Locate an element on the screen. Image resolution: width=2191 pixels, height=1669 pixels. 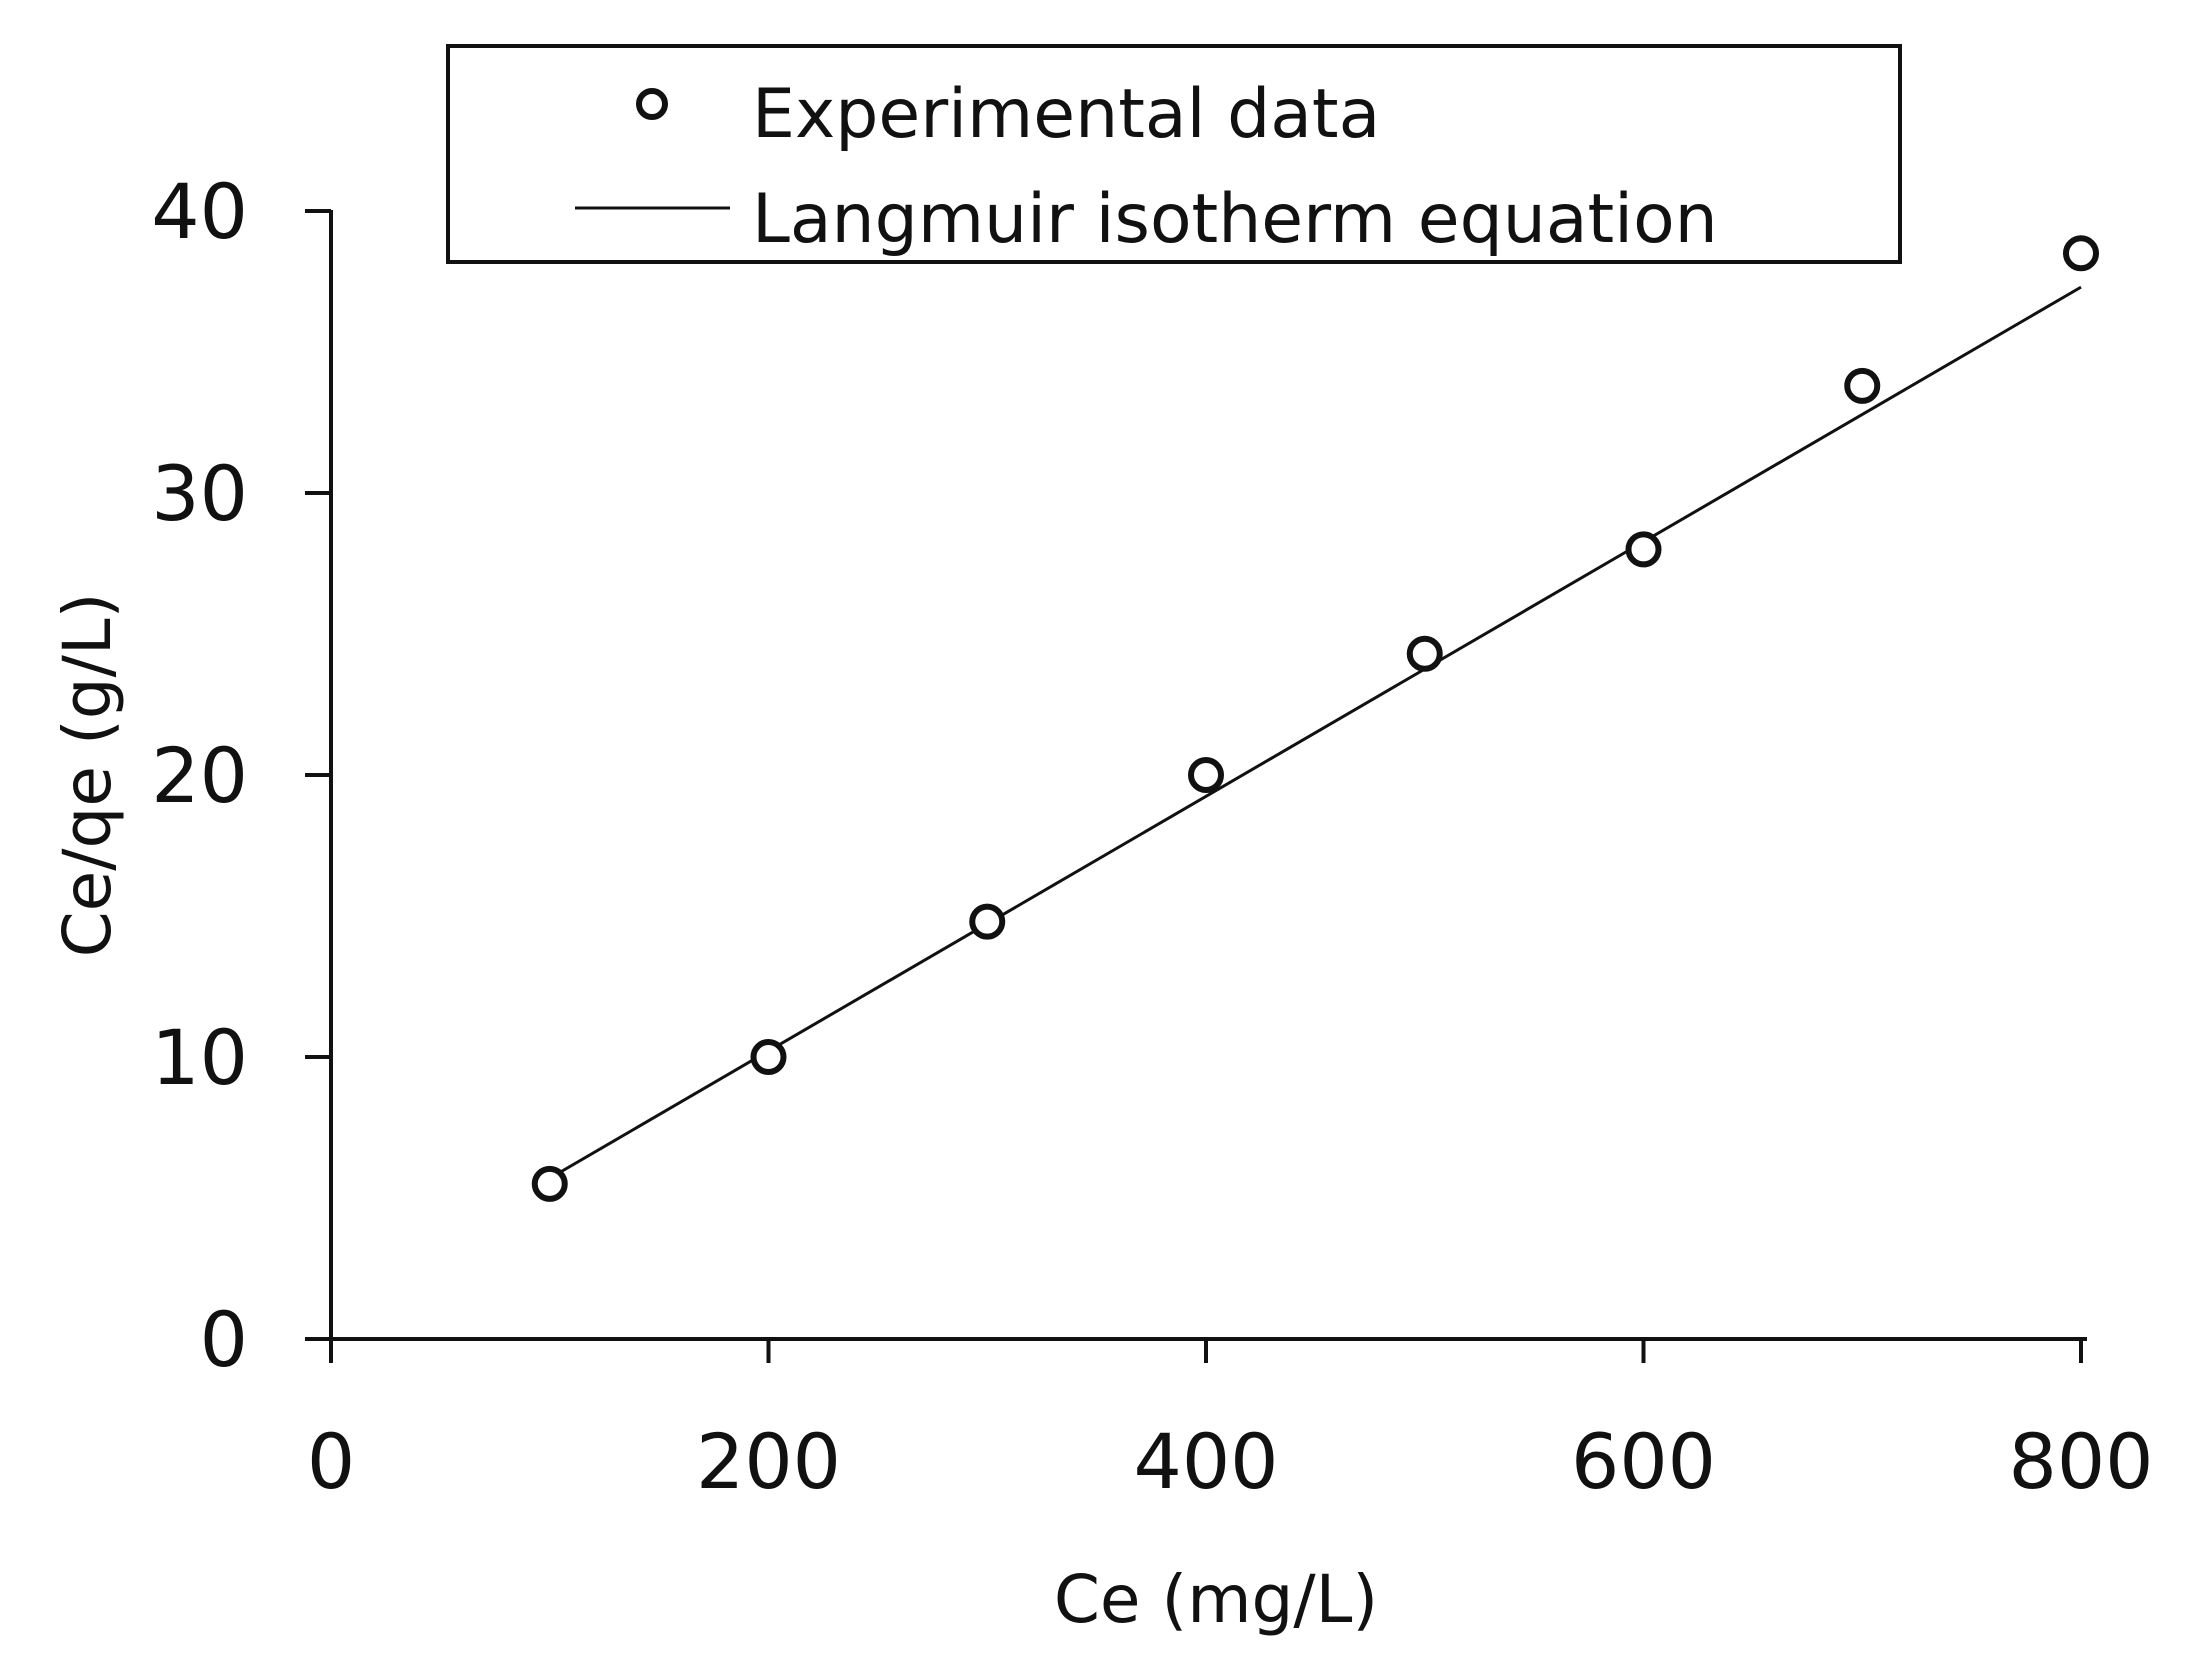
legend-label-experimental: Experimental data is located at coordinates (1066, 114).